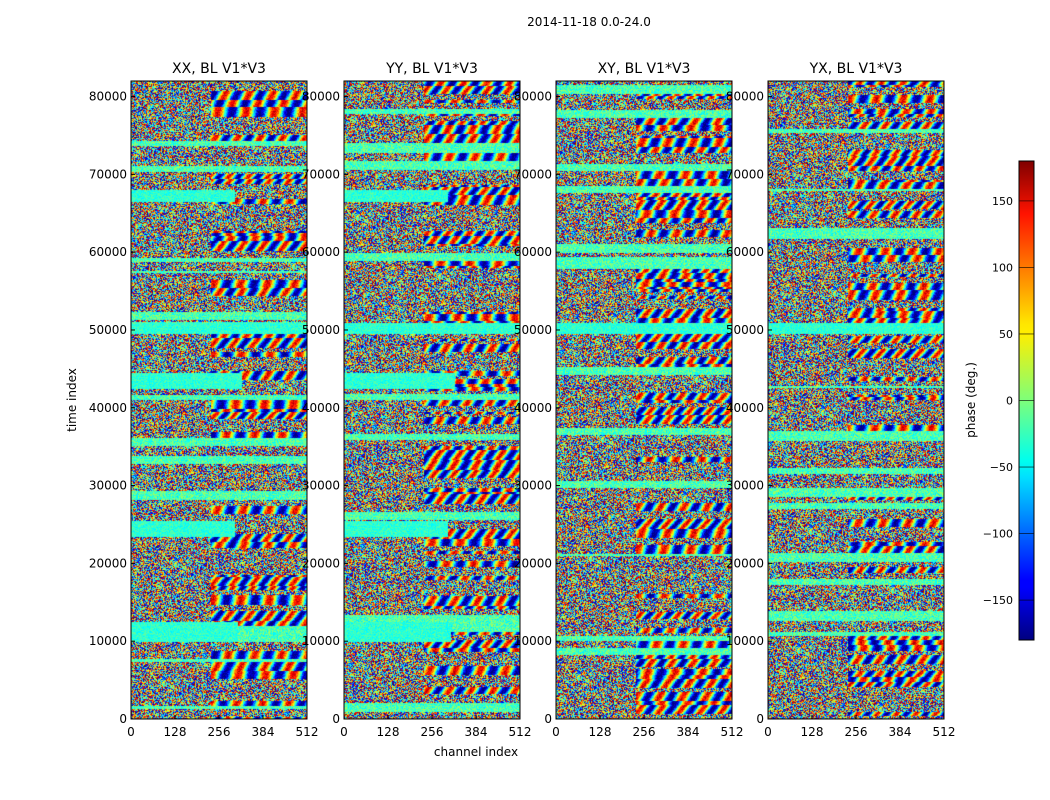 The height and width of the screenshot is (800, 1050). Describe the element at coordinates (856, 400) in the screenshot. I see `heatmap-cells-yx` at that location.